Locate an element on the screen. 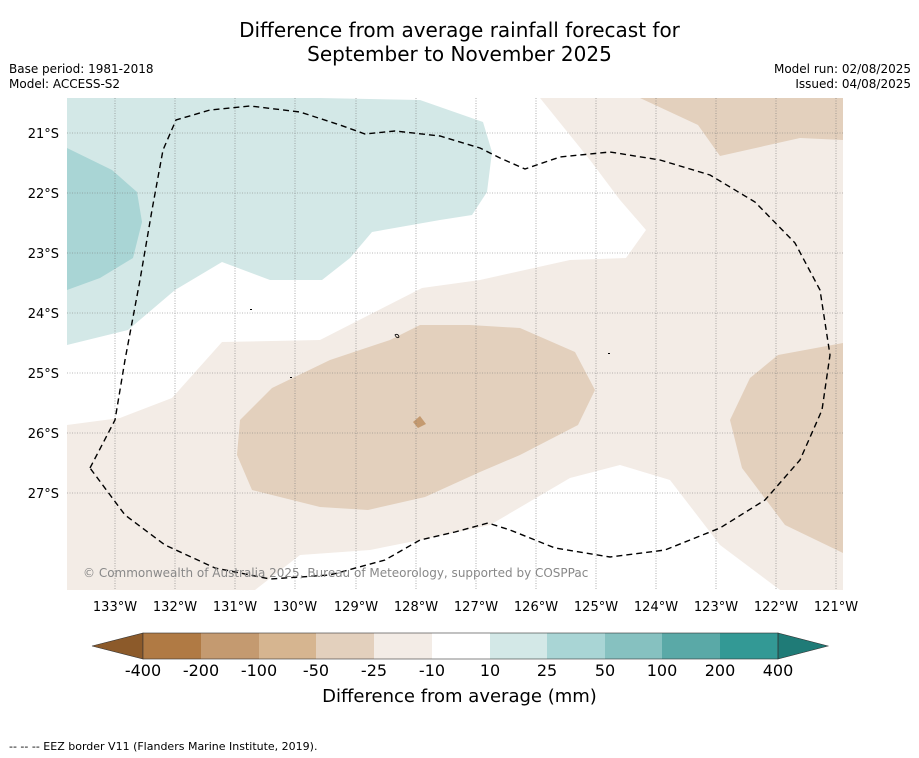  lon-label: 133°W is located at coordinates (115, 607).